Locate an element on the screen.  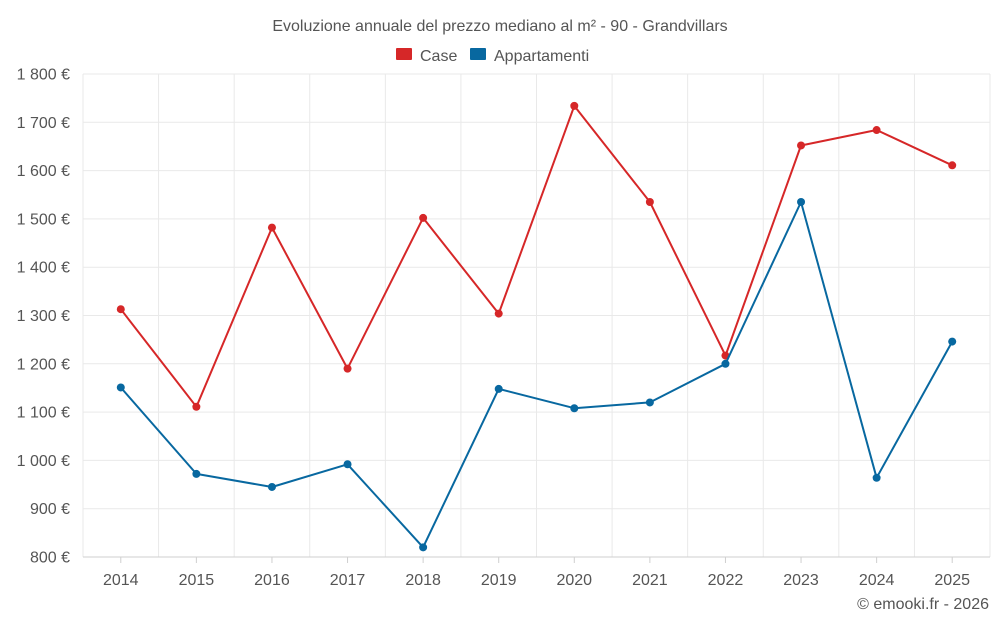
x-tick-label: 2019 is located at coordinates (499, 580).